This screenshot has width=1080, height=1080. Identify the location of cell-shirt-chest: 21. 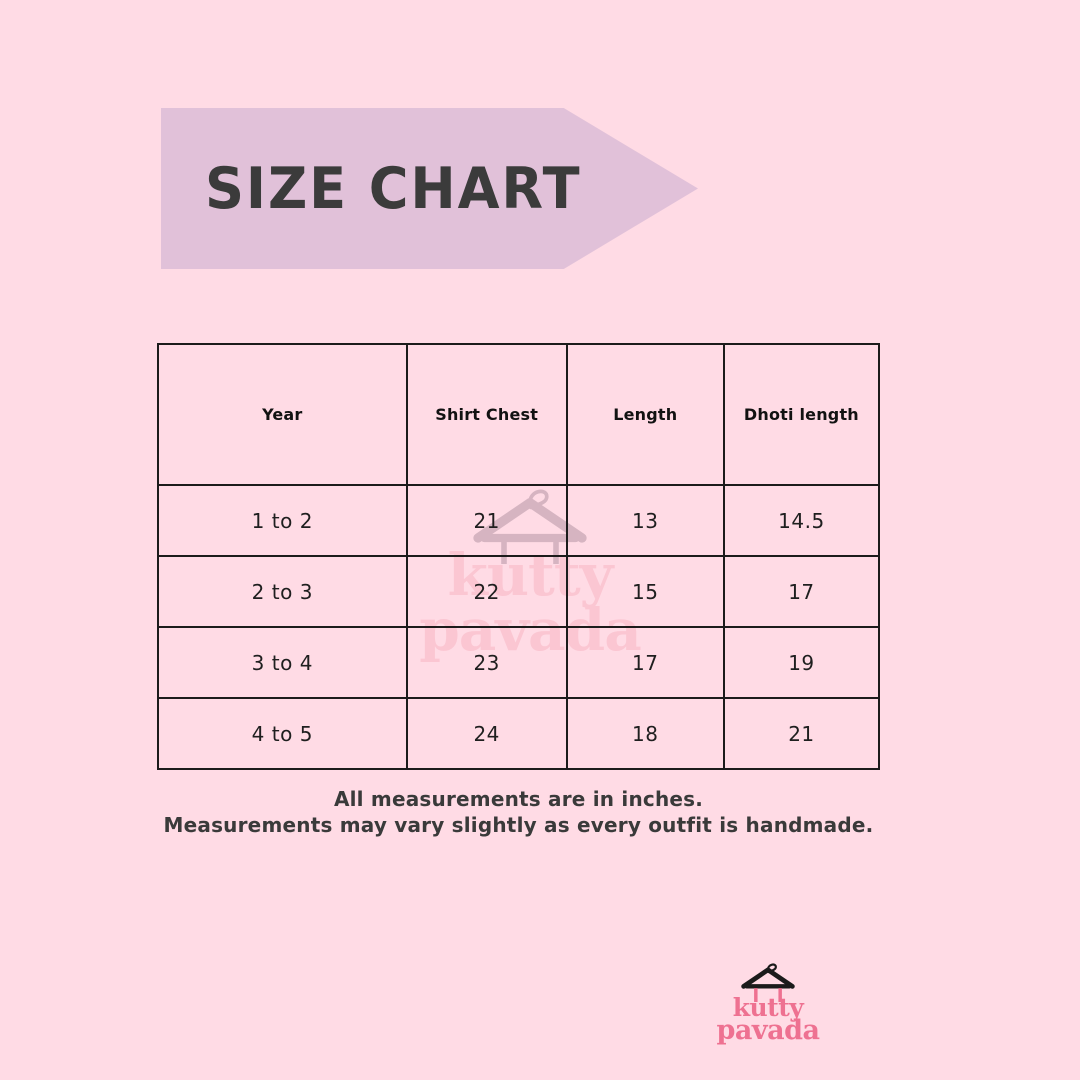
(488, 520).